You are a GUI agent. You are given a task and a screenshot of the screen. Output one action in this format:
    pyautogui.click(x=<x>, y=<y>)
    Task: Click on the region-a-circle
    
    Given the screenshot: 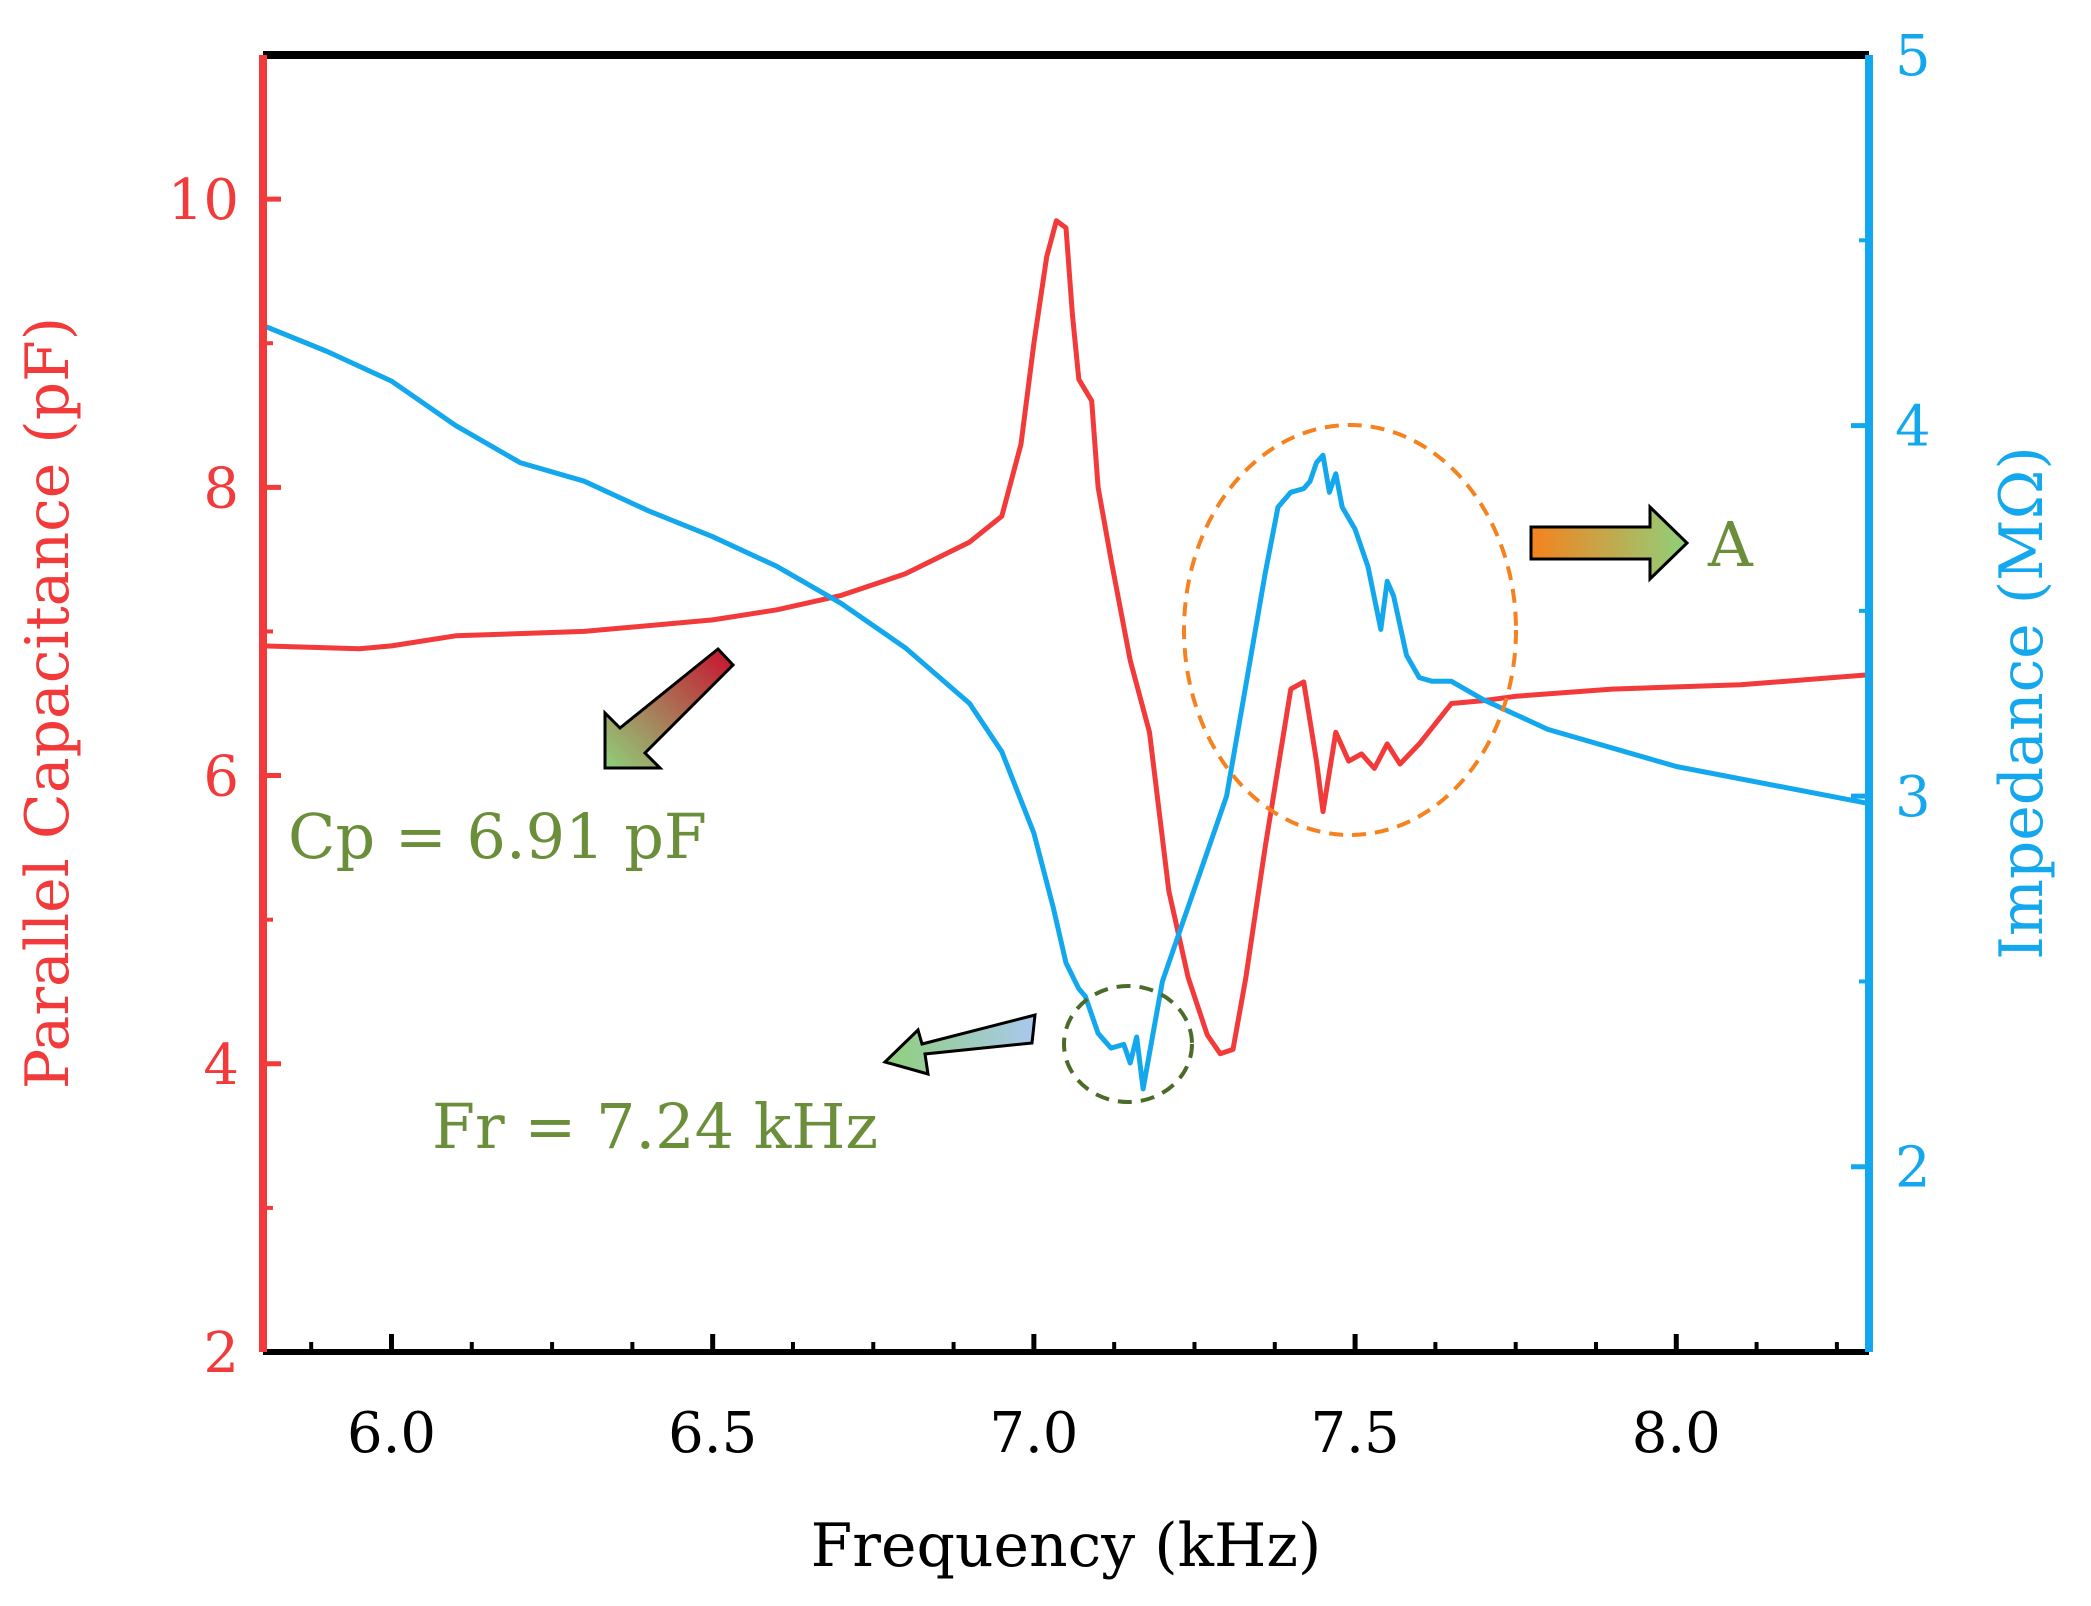 What is the action you would take?
    pyautogui.click(x=1350, y=630)
    